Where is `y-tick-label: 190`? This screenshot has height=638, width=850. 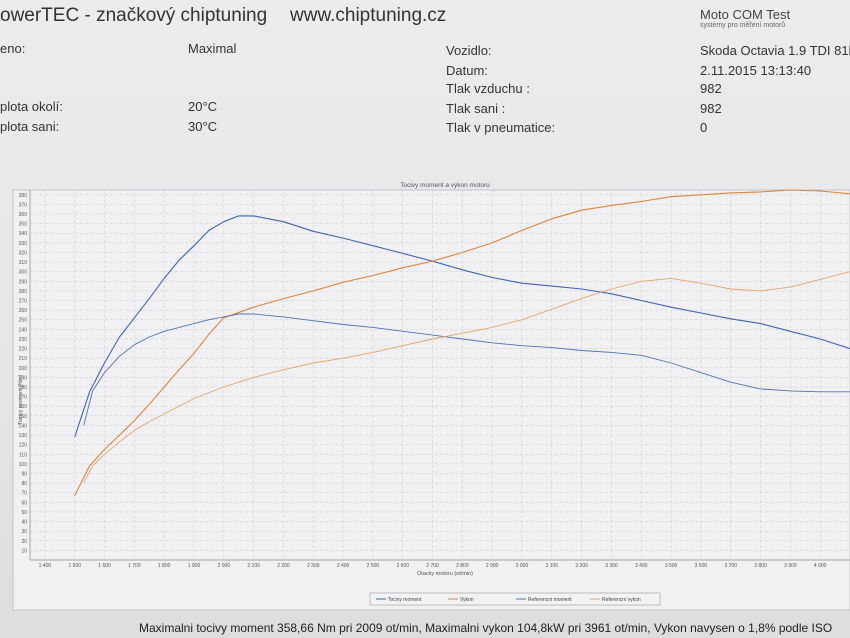
y-tick-label: 190 is located at coordinates (23, 378).